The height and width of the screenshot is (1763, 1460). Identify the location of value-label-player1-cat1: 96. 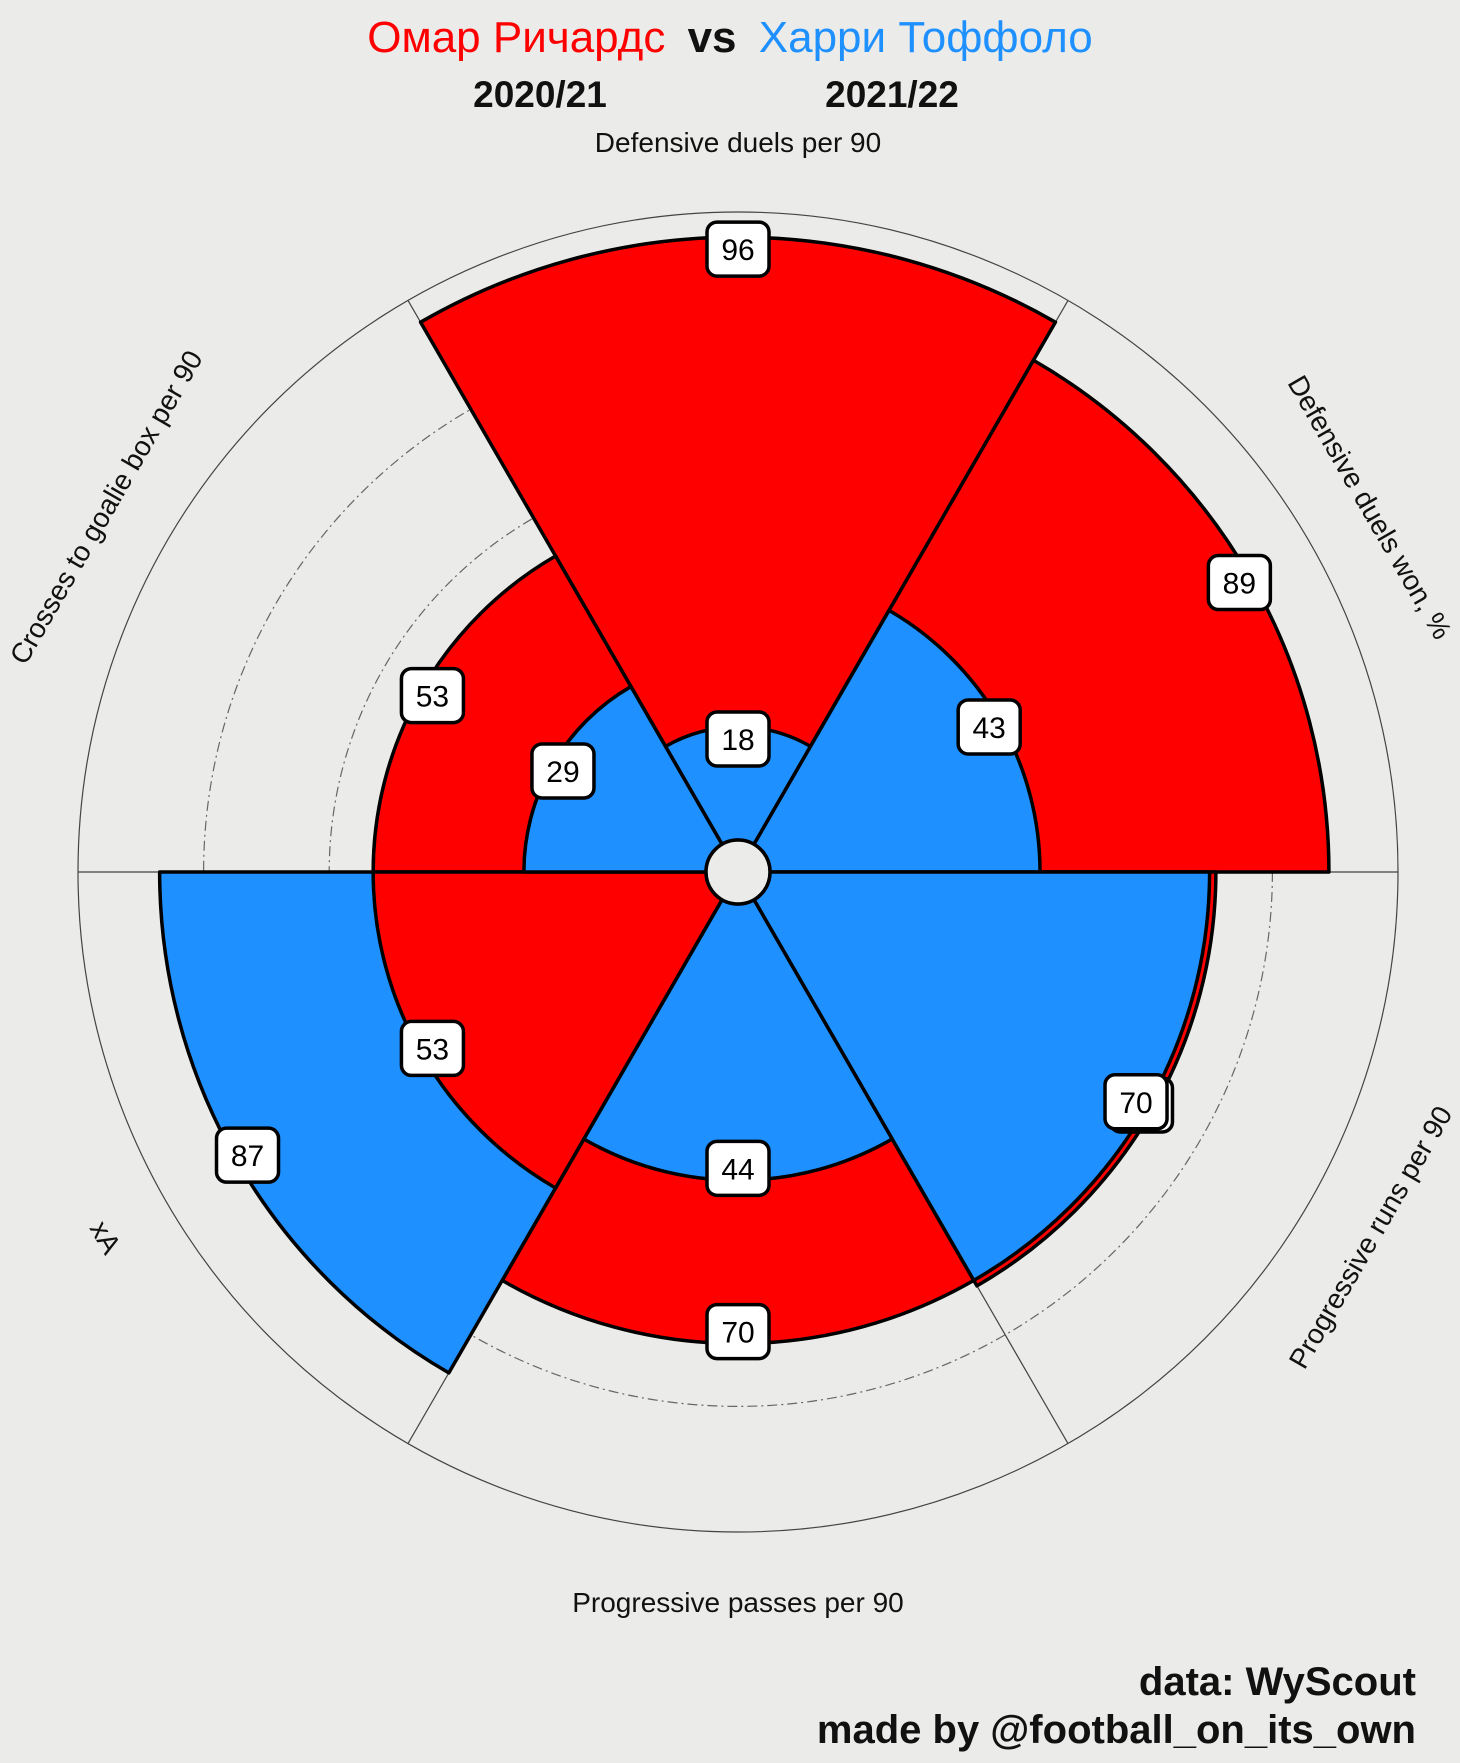
(738, 249).